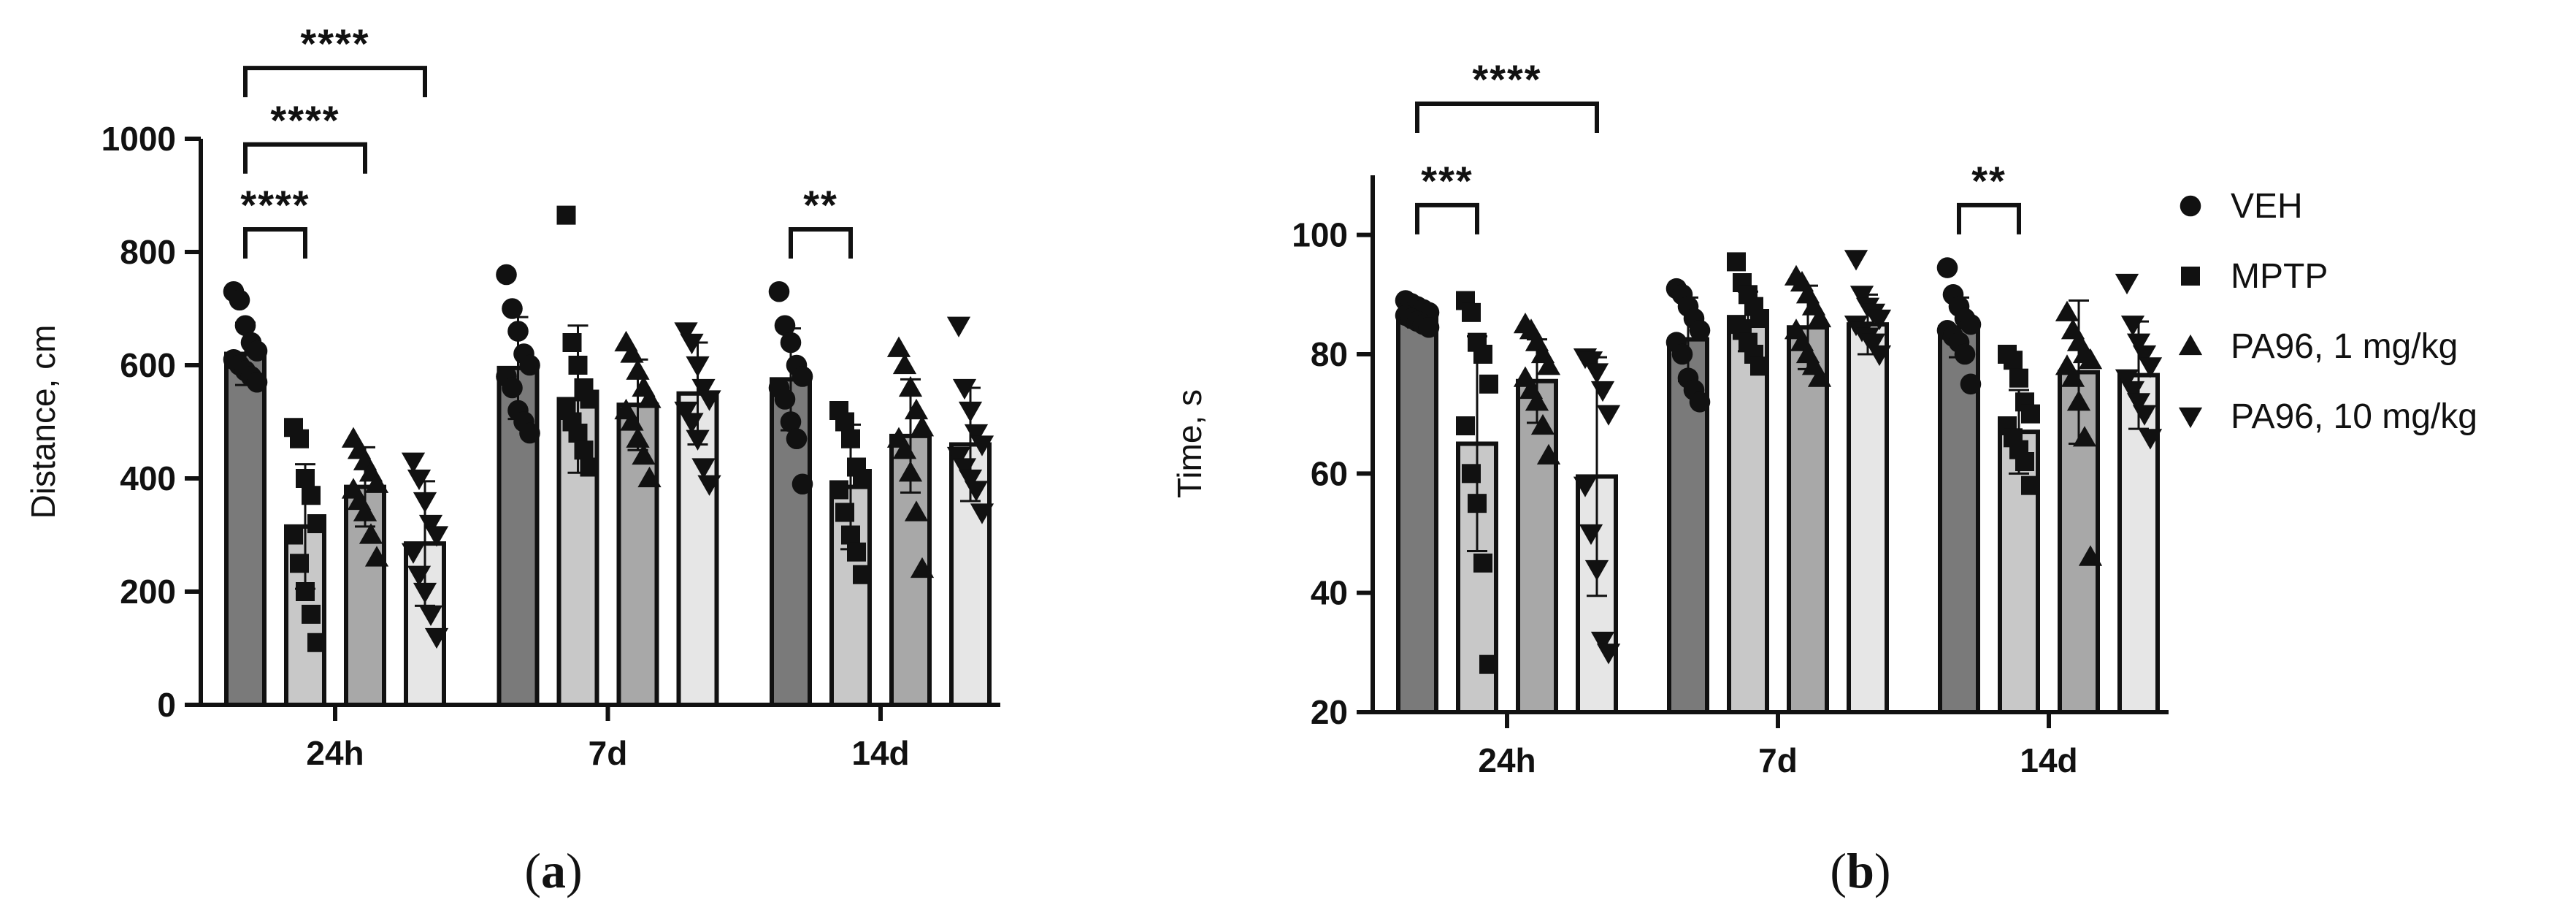  I want to click on y-tick-label: 80, so click(1329, 354).